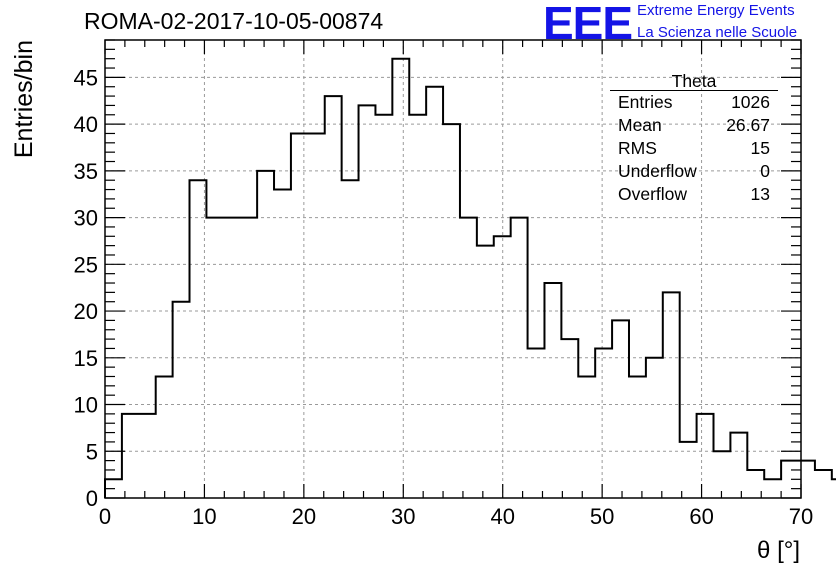  Describe the element at coordinates (403, 516) in the screenshot. I see `x-tick-label: 30` at that location.